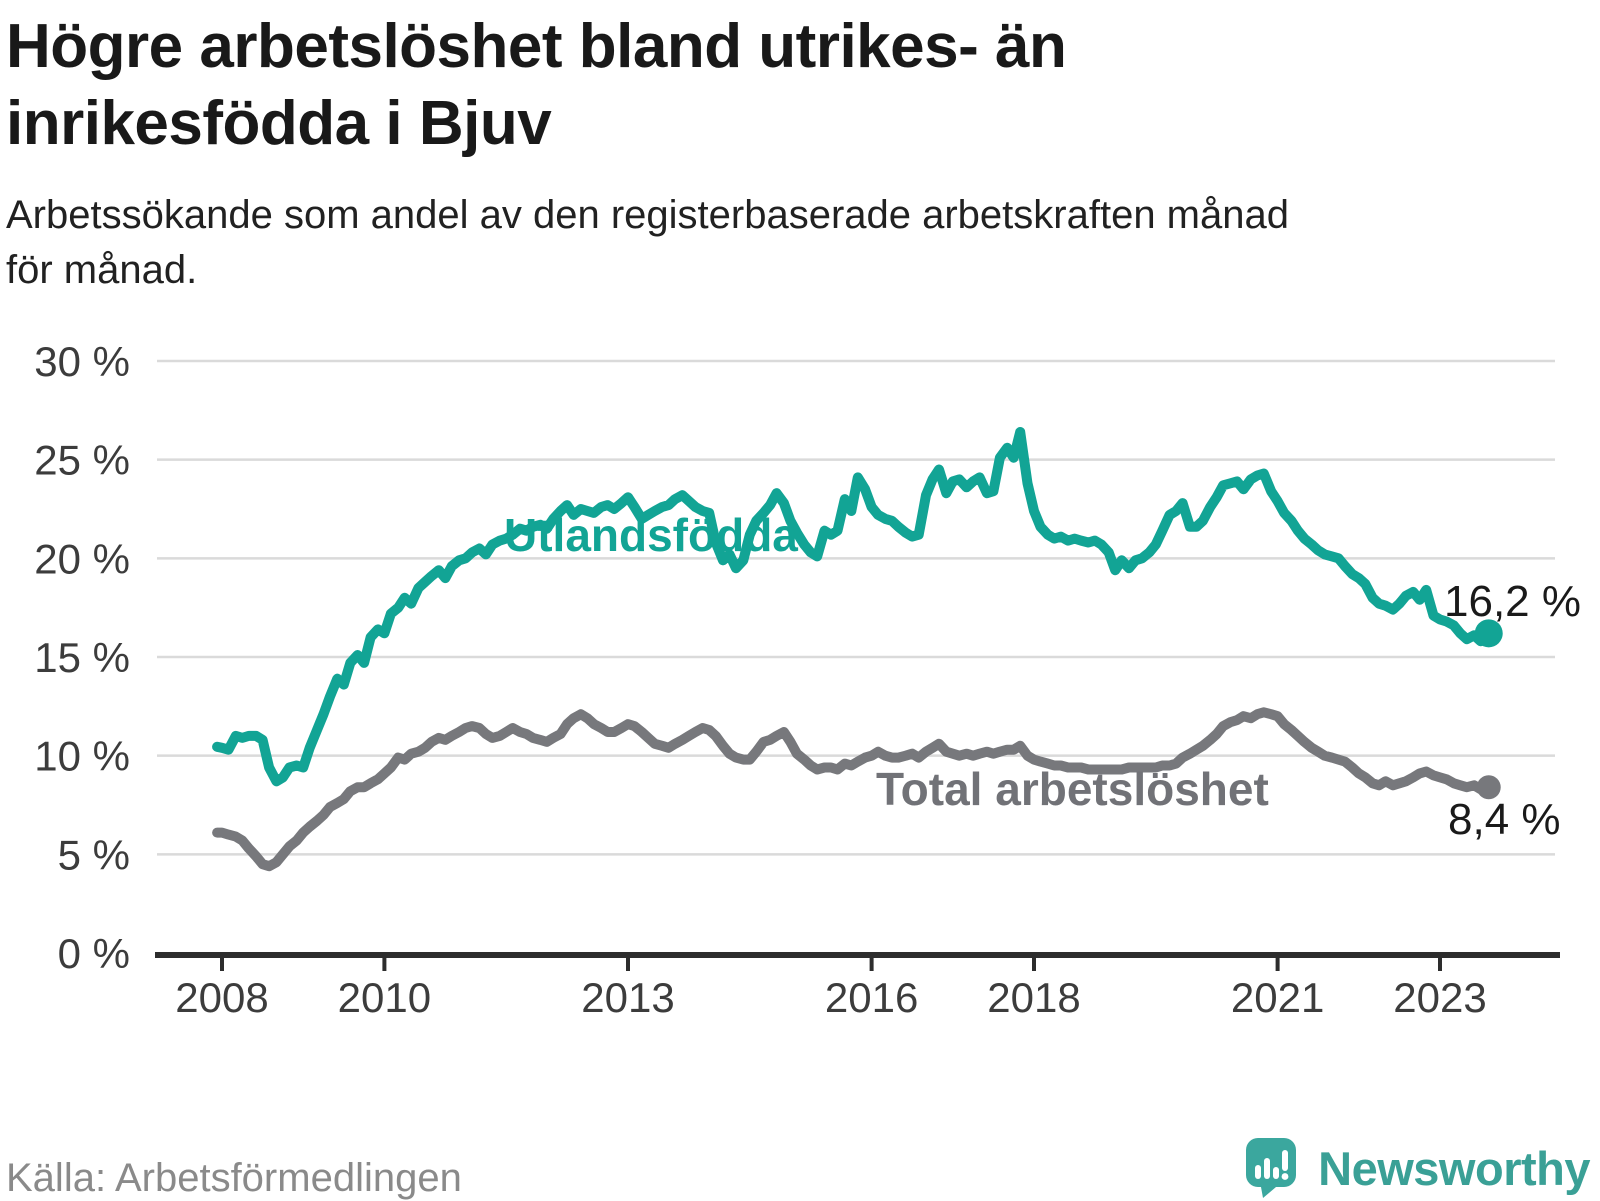  What do you see at coordinates (1504, 819) in the screenshot?
I see `series-end-value-1: 8,4 %` at bounding box center [1504, 819].